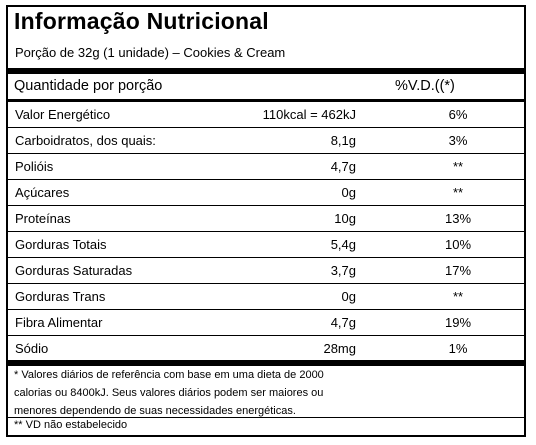 This screenshot has width=536, height=445. Describe the element at coordinates (42, 192) in the screenshot. I see `row-name: Açúcares` at that location.